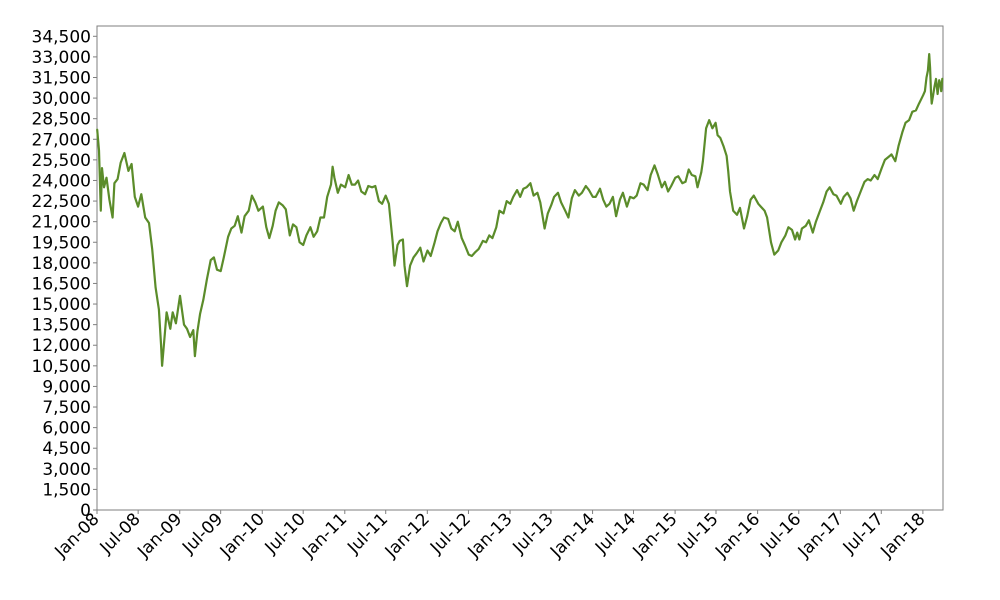  Describe the element at coordinates (61, 202) in the screenshot. I see `y-tick-label: 22,500` at that location.